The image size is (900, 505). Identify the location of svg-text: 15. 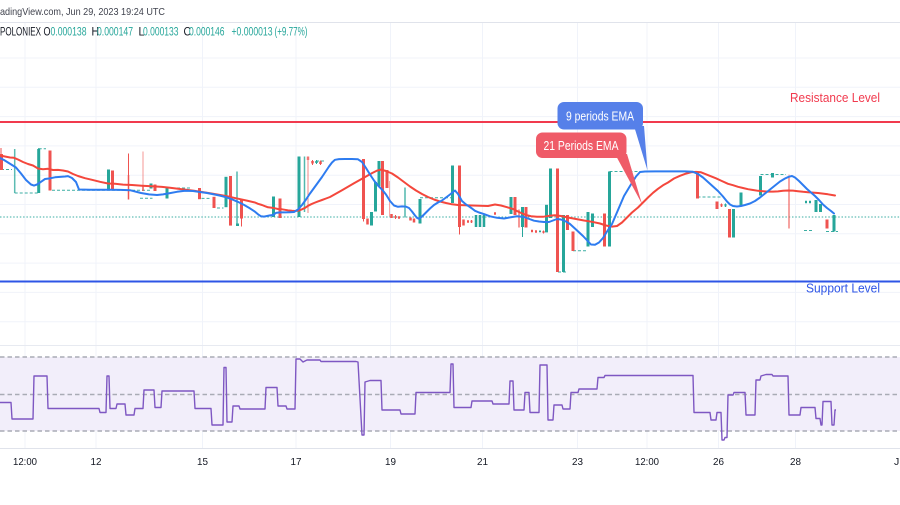
(202, 462).